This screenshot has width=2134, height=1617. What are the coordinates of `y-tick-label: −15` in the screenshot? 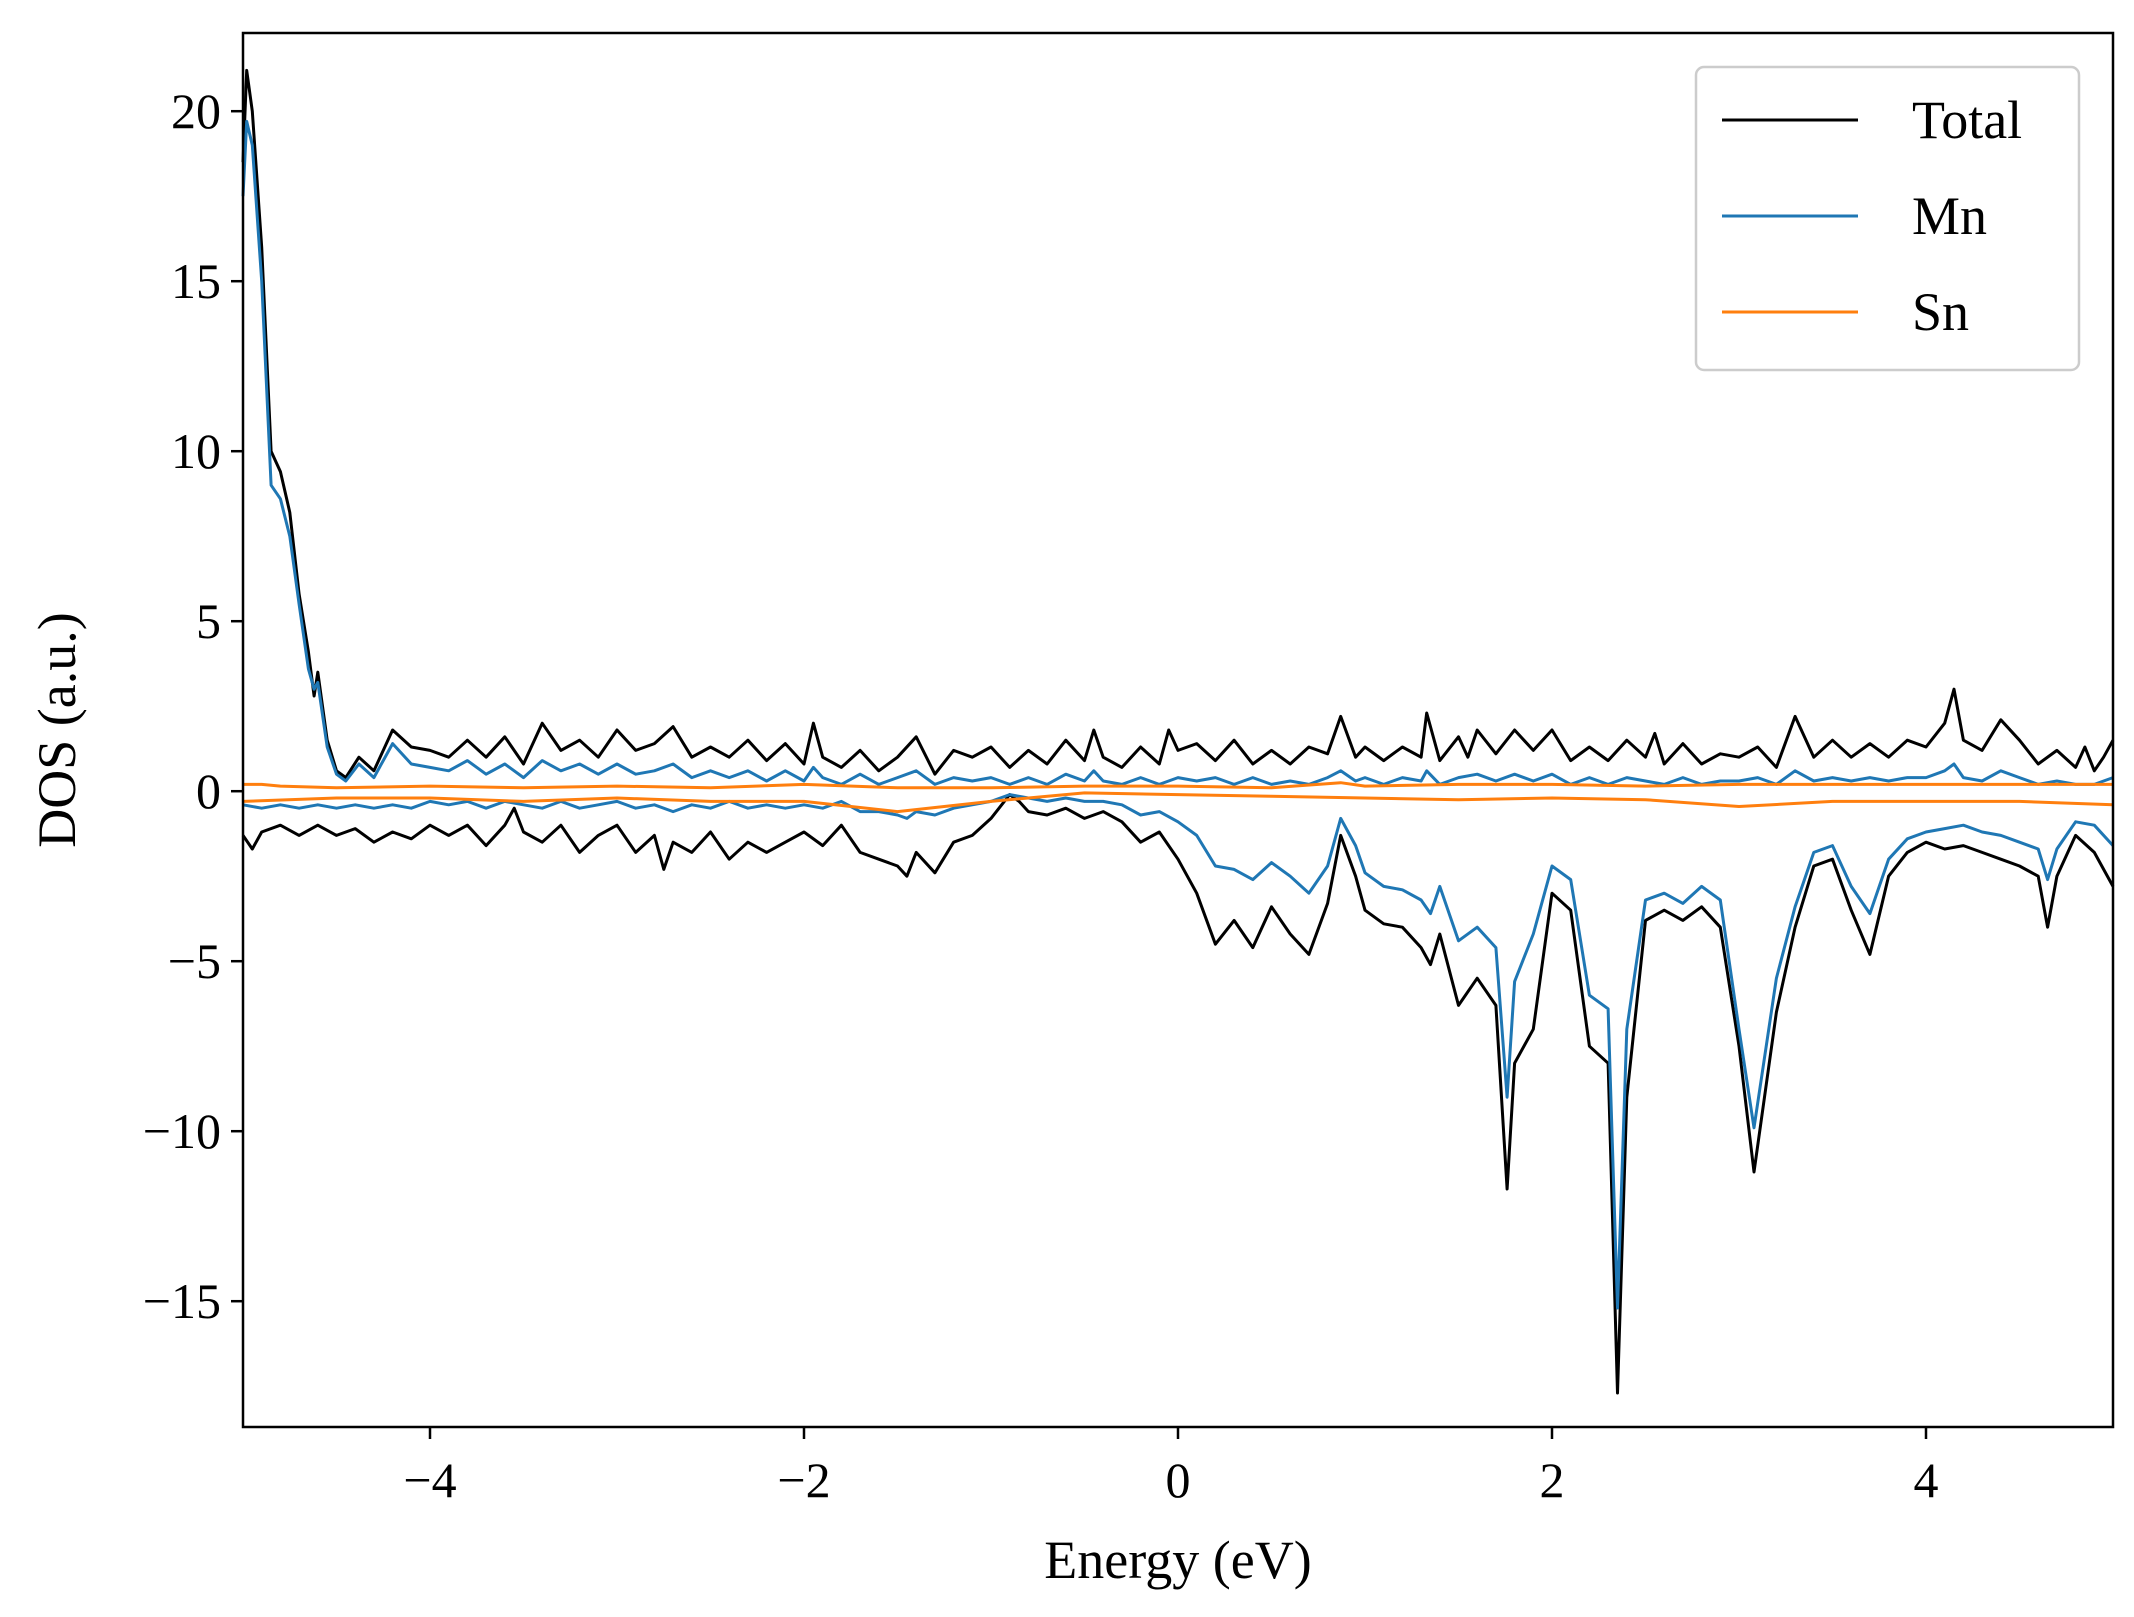 It's located at (182, 1301).